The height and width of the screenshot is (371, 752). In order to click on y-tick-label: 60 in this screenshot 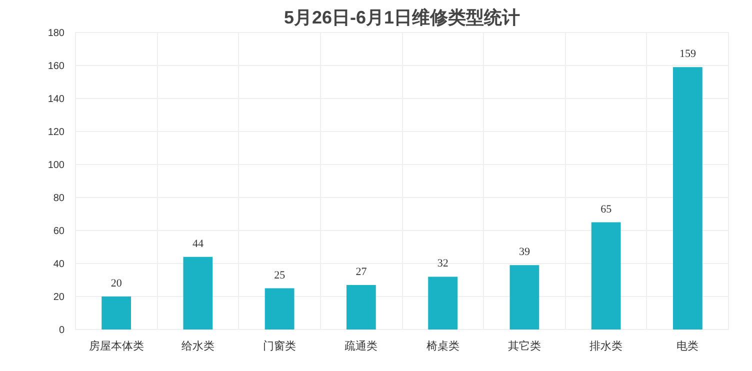, I will do `click(59, 231)`.